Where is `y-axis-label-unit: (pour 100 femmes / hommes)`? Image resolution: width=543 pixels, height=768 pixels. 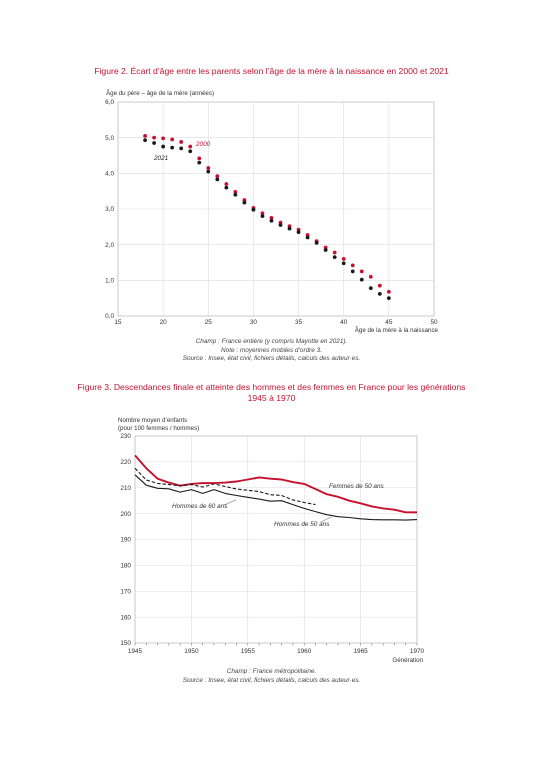 y-axis-label-unit: (pour 100 femmes / hommes) is located at coordinates (158, 428).